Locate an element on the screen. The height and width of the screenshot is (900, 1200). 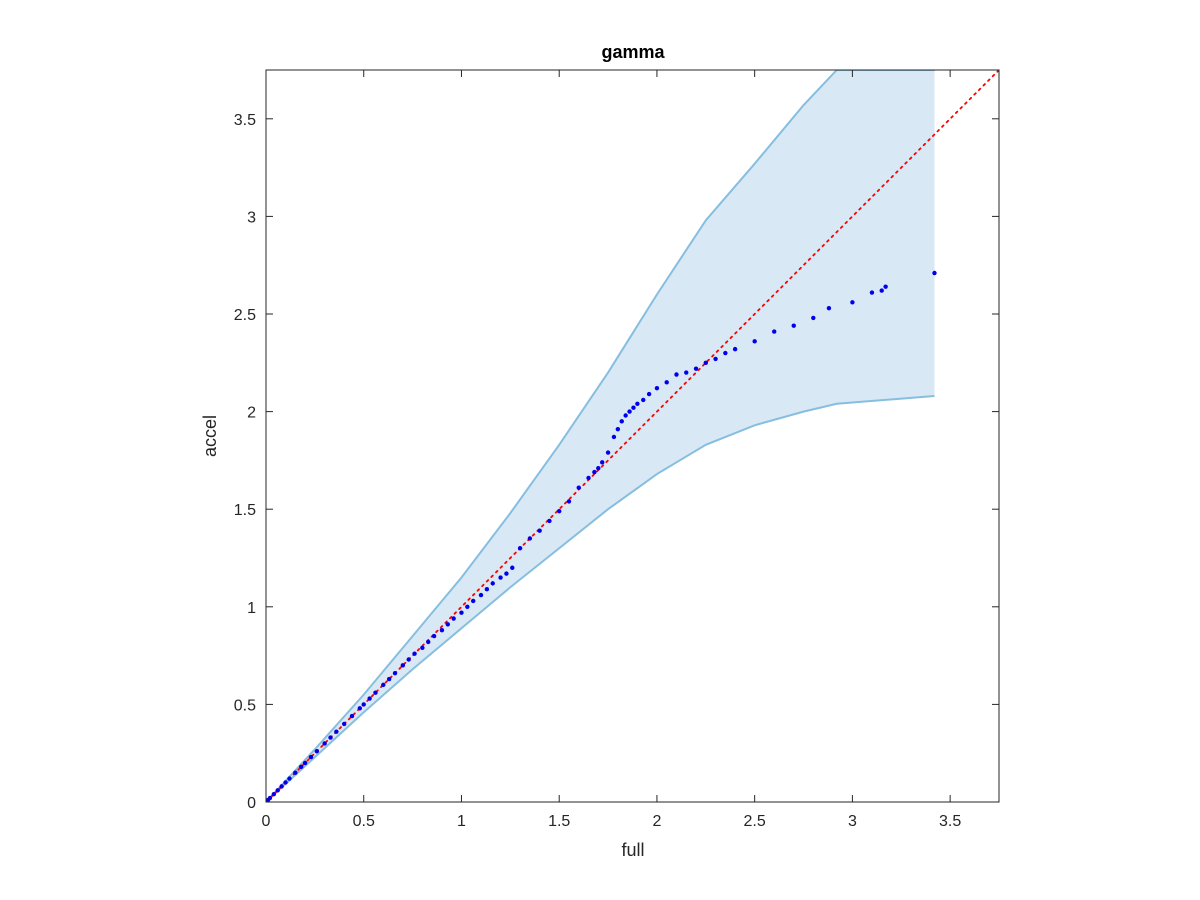
y-tick-label: 0 is located at coordinates (251, 803).